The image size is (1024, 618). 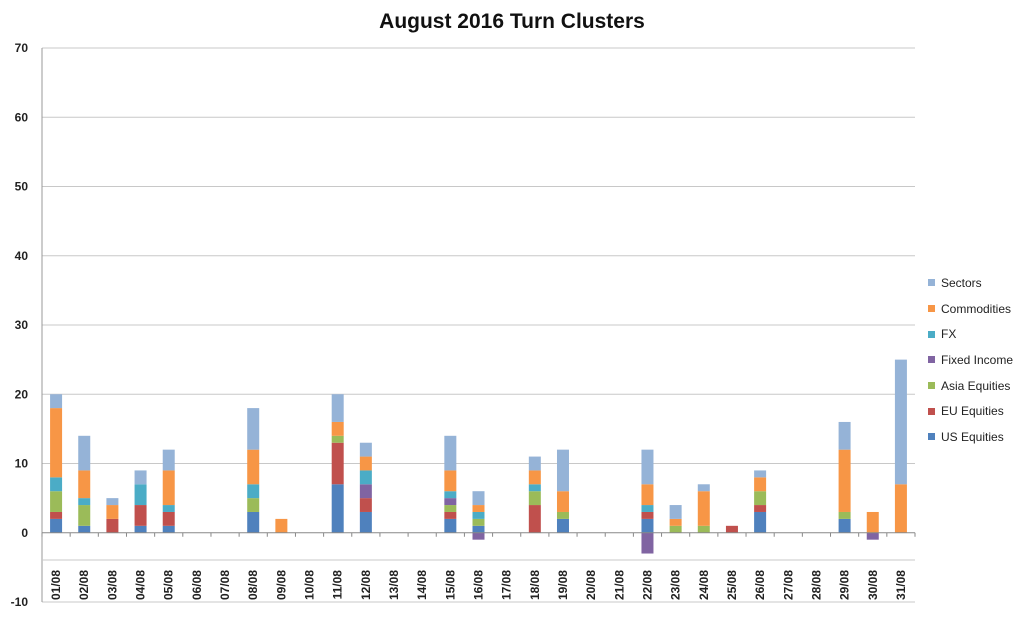 I want to click on legend-label: Fixed Income, so click(x=977, y=359).